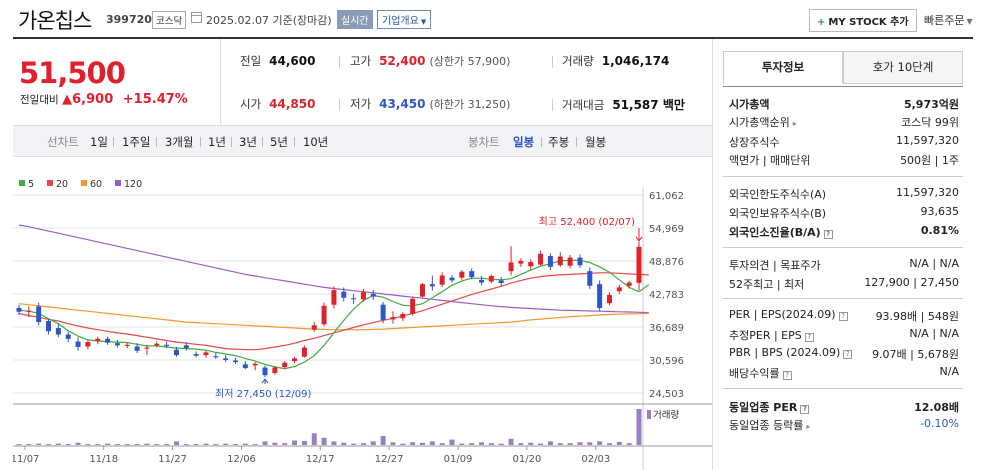 The width and height of the screenshot is (993, 470). I want to click on x-tick-label: 12/17, so click(320, 459).